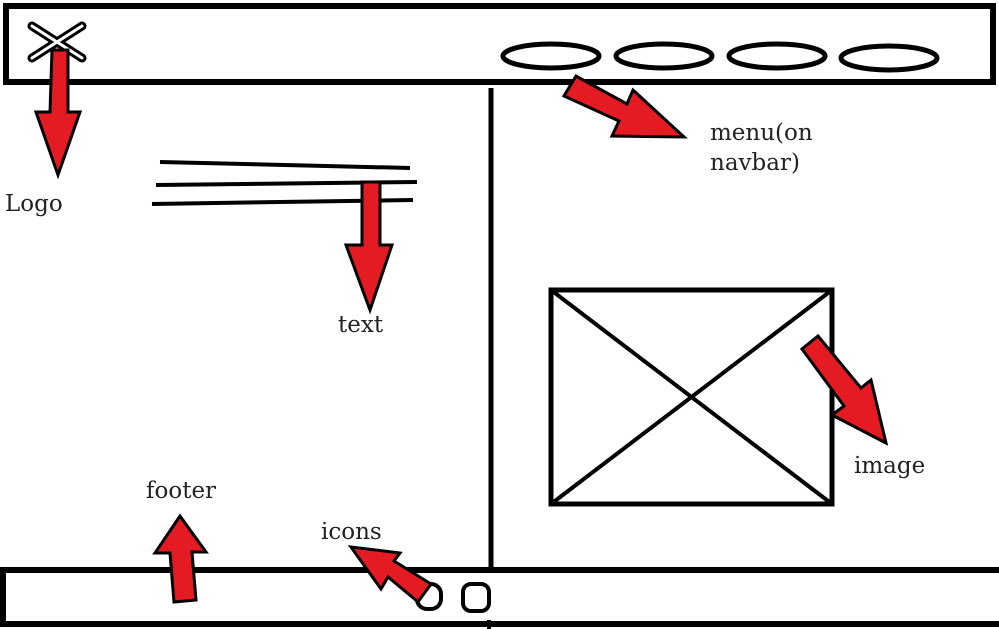  I want to click on arrow-text, so click(369, 247).